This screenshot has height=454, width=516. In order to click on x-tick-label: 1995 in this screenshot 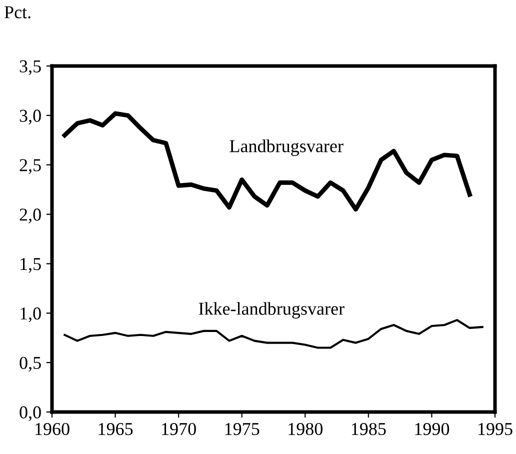, I will do `click(495, 429)`.